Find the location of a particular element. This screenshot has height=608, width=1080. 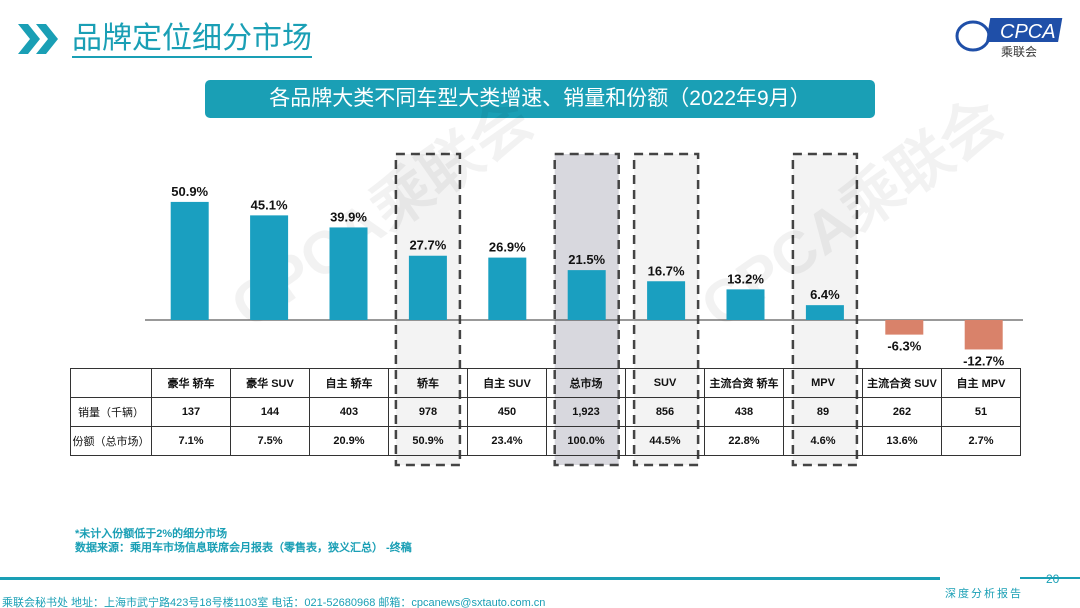

table-cell: 51 is located at coordinates (981, 412).